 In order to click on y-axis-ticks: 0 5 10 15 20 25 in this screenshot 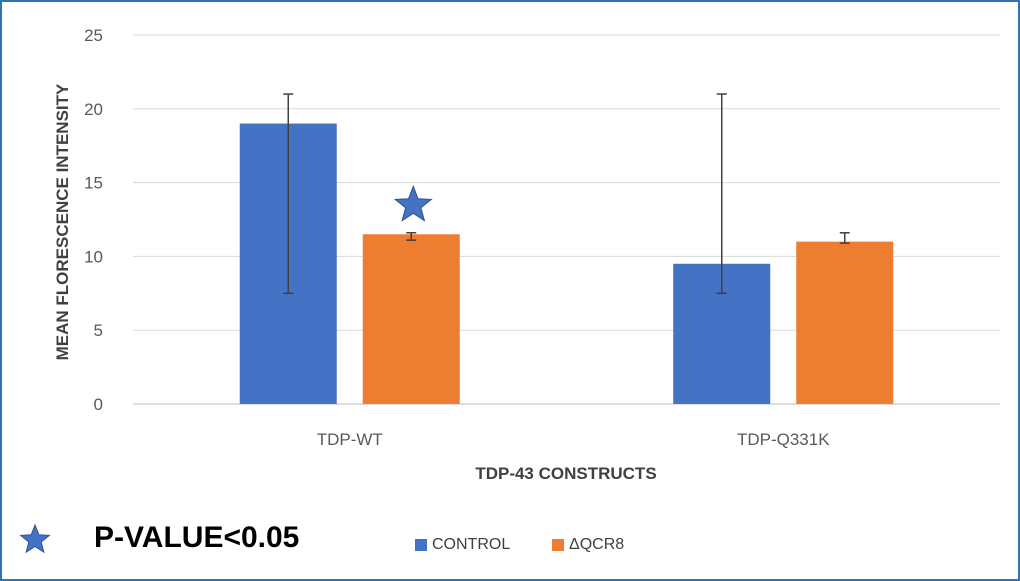, I will do `click(93, 220)`.